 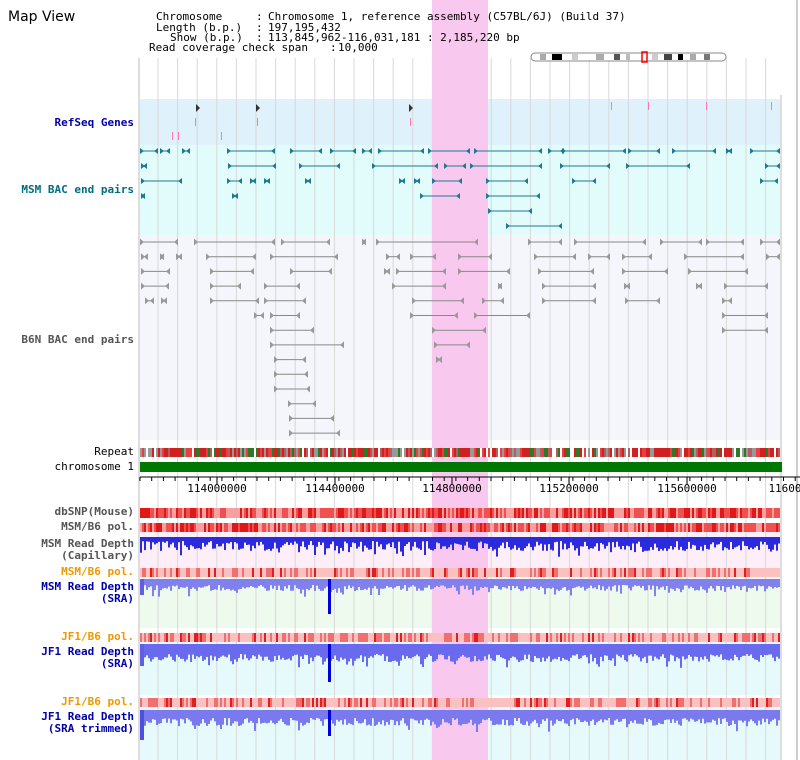 What do you see at coordinates (87, 586) in the screenshot?
I see `msm-depth-sra-label-1: MSM Read Depth` at bounding box center [87, 586].